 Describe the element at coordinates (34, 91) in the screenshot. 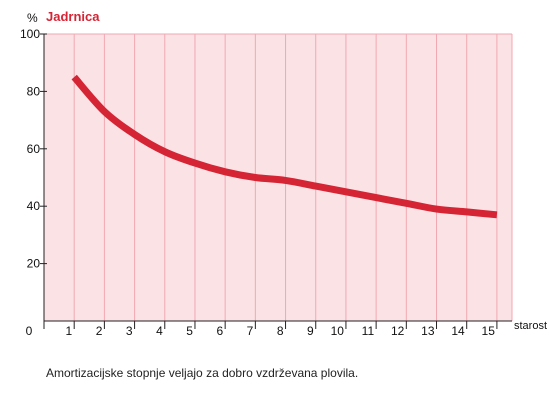

I see `y-tick-label-80: 80` at that location.